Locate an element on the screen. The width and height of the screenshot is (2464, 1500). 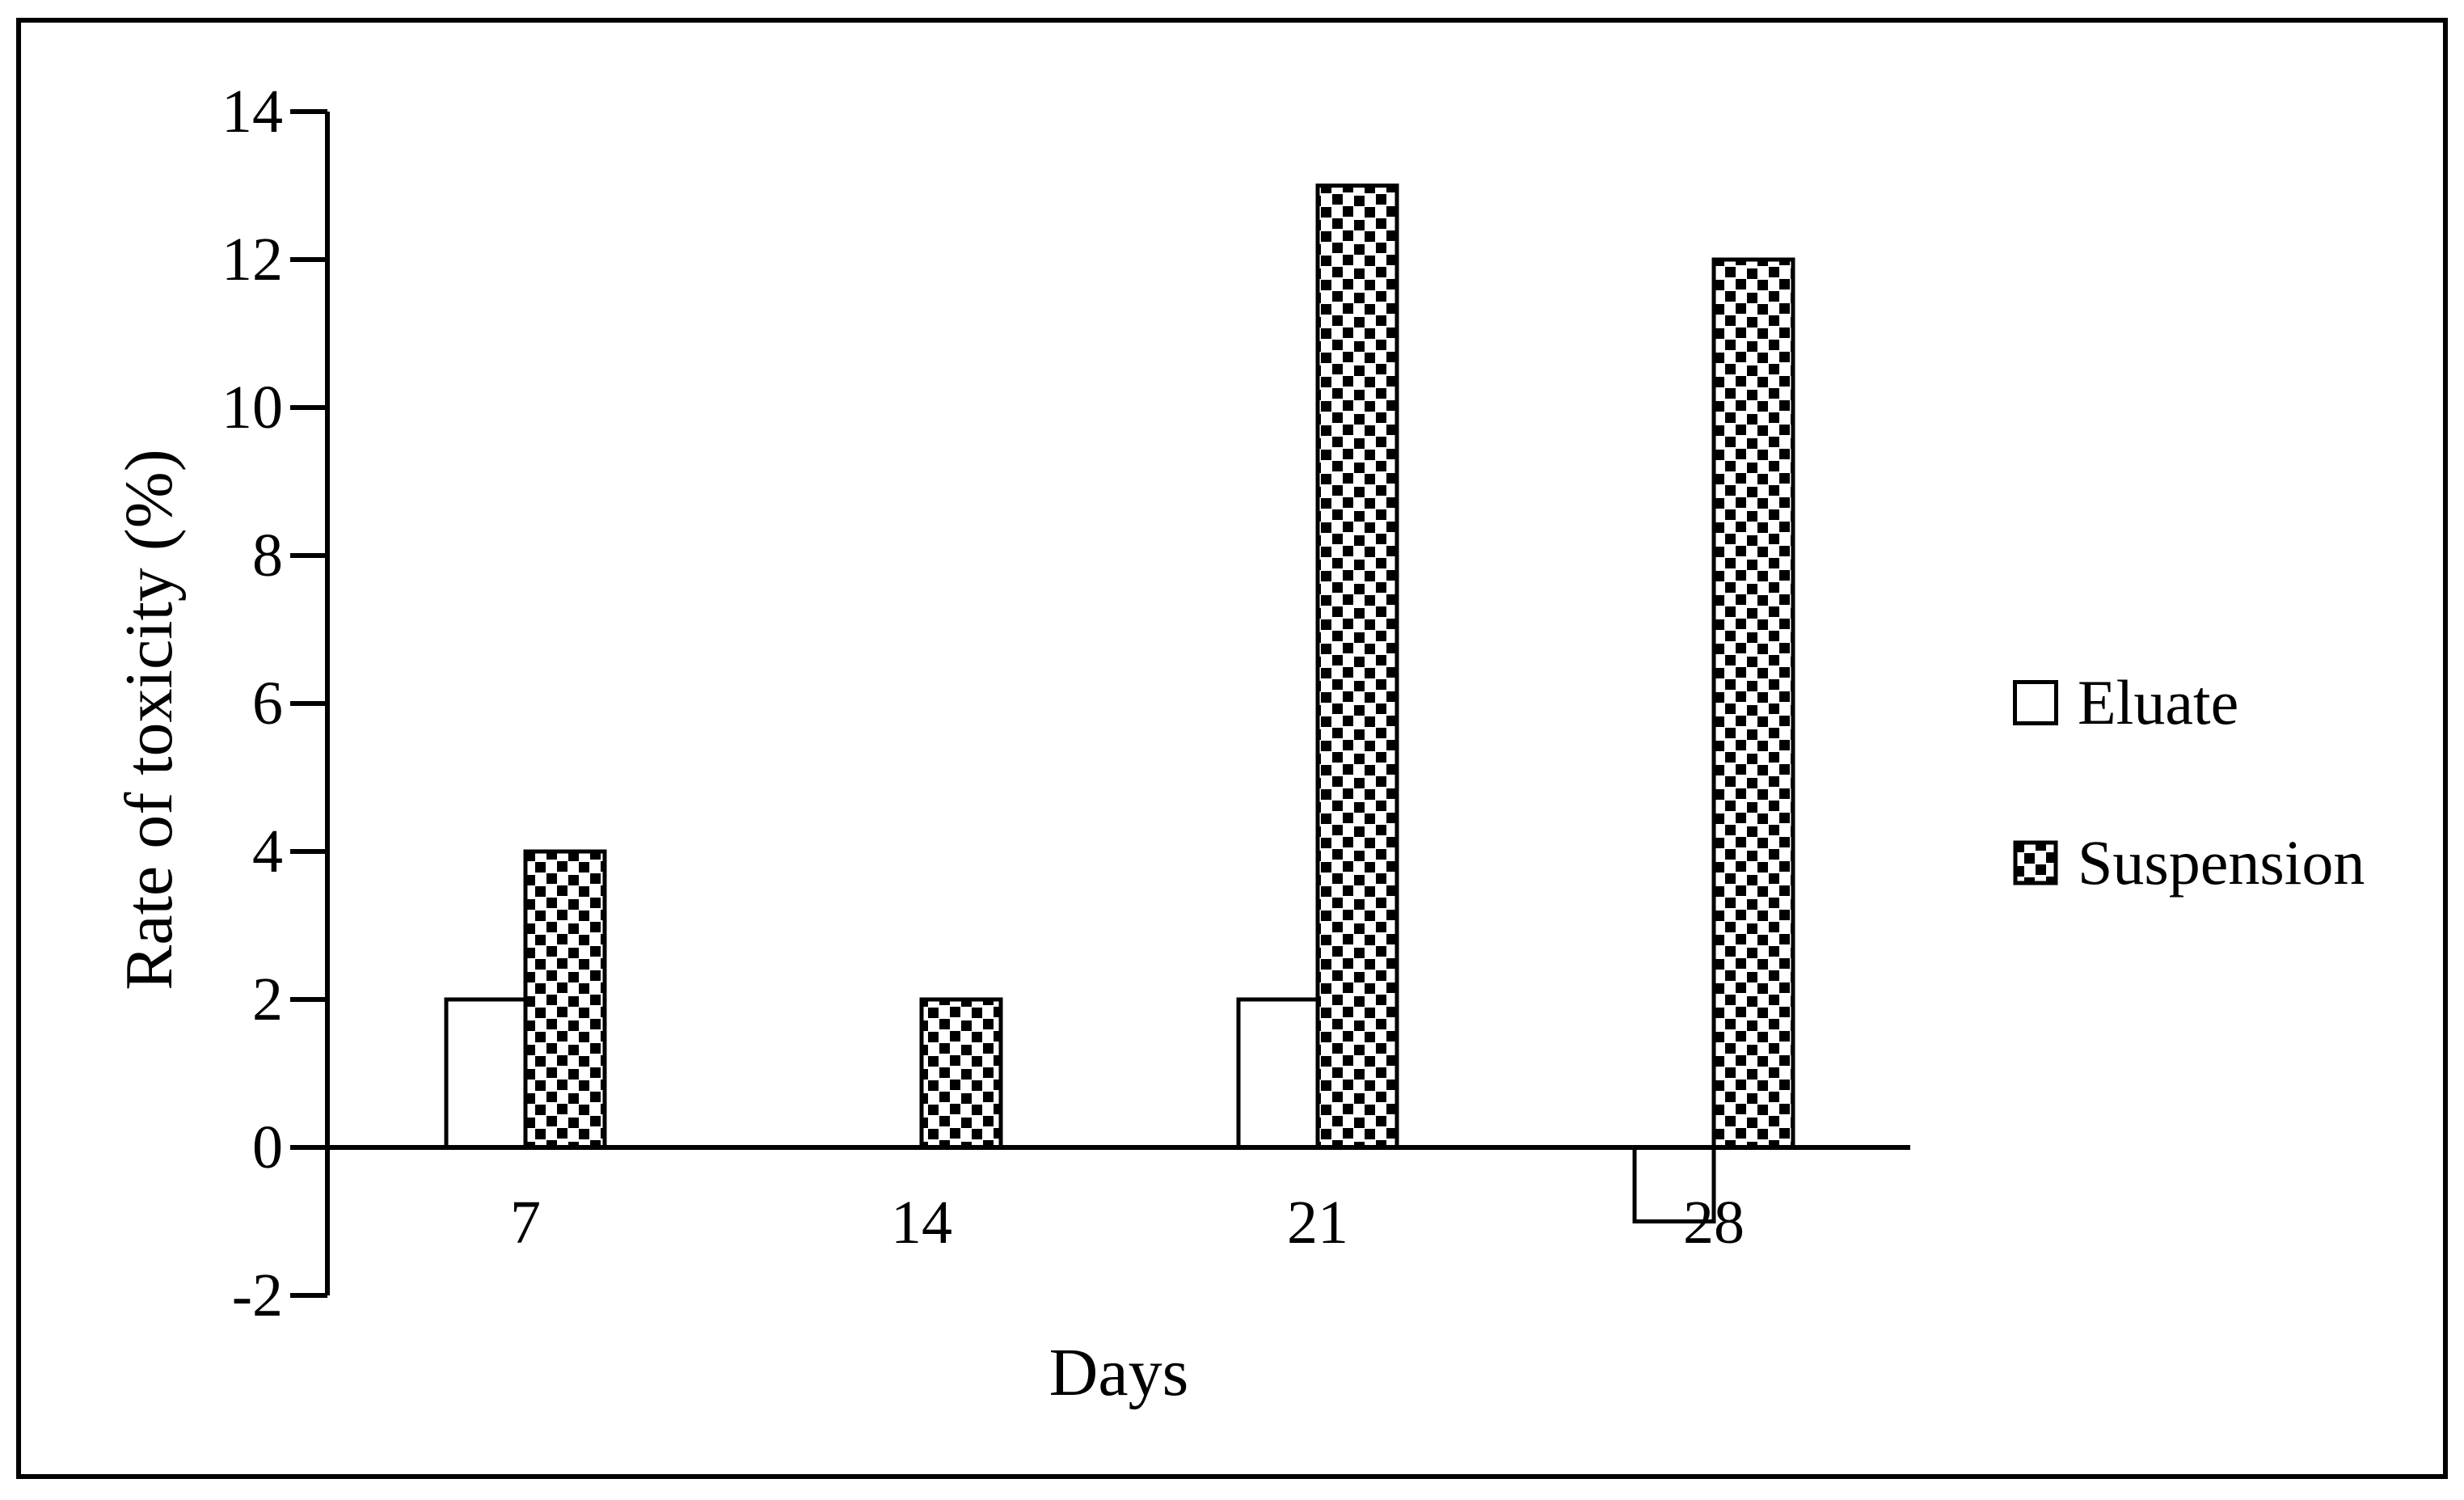
y-tick-label-4: 4 is located at coordinates (268, 851).